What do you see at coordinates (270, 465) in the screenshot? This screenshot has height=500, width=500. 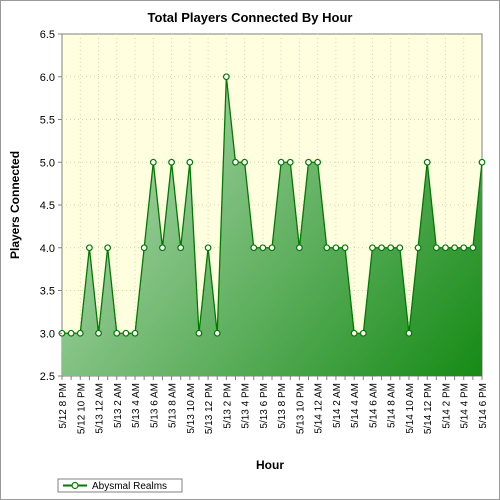 I see `x-axis-label: Hour` at bounding box center [270, 465].